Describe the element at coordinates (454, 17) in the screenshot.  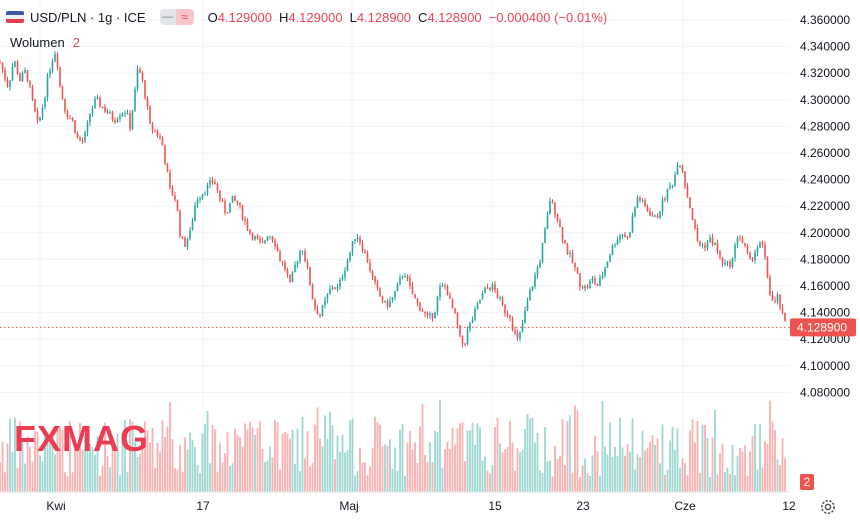
I see `close-value: 4.128900` at that location.